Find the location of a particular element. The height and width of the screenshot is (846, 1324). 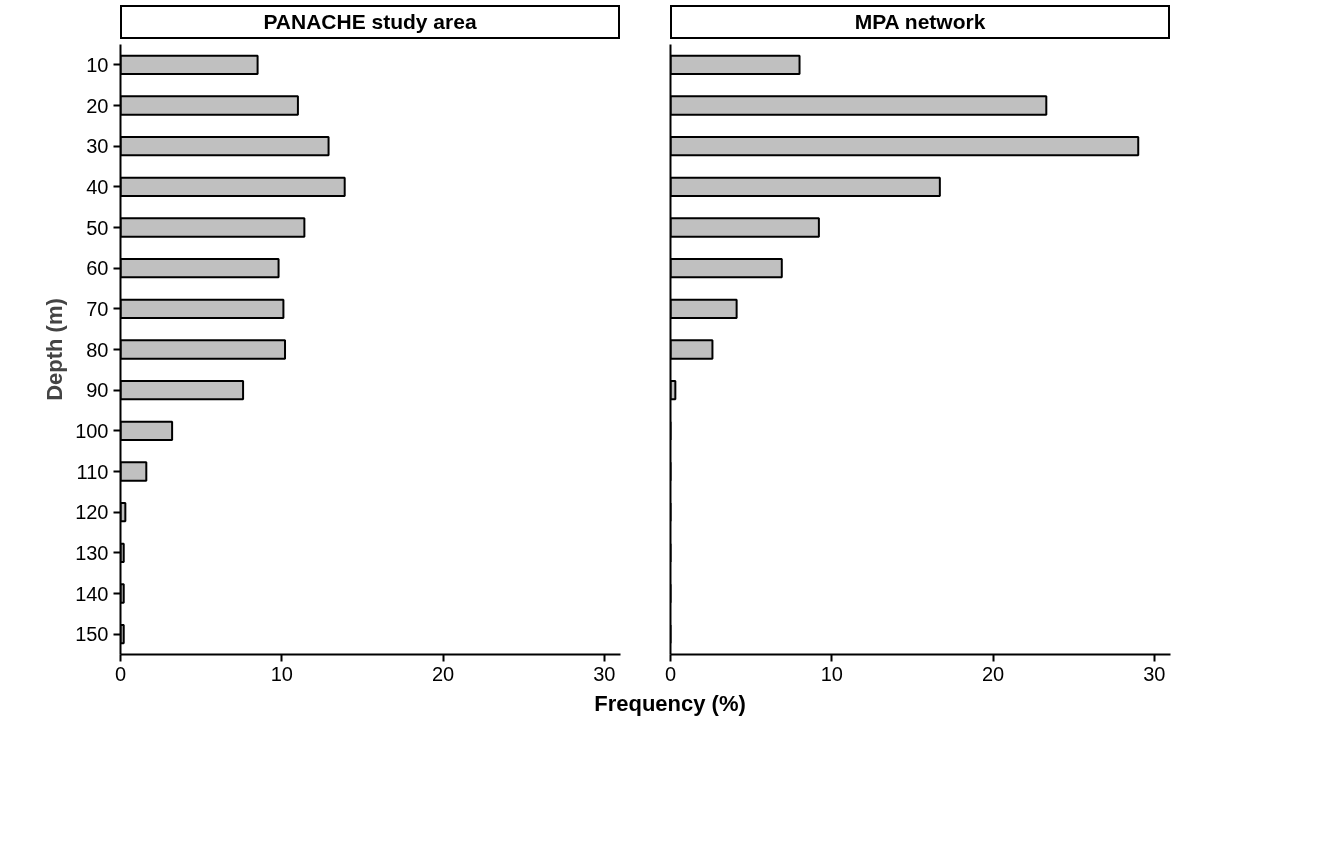

y-tick-label: 120 is located at coordinates (92, 512).